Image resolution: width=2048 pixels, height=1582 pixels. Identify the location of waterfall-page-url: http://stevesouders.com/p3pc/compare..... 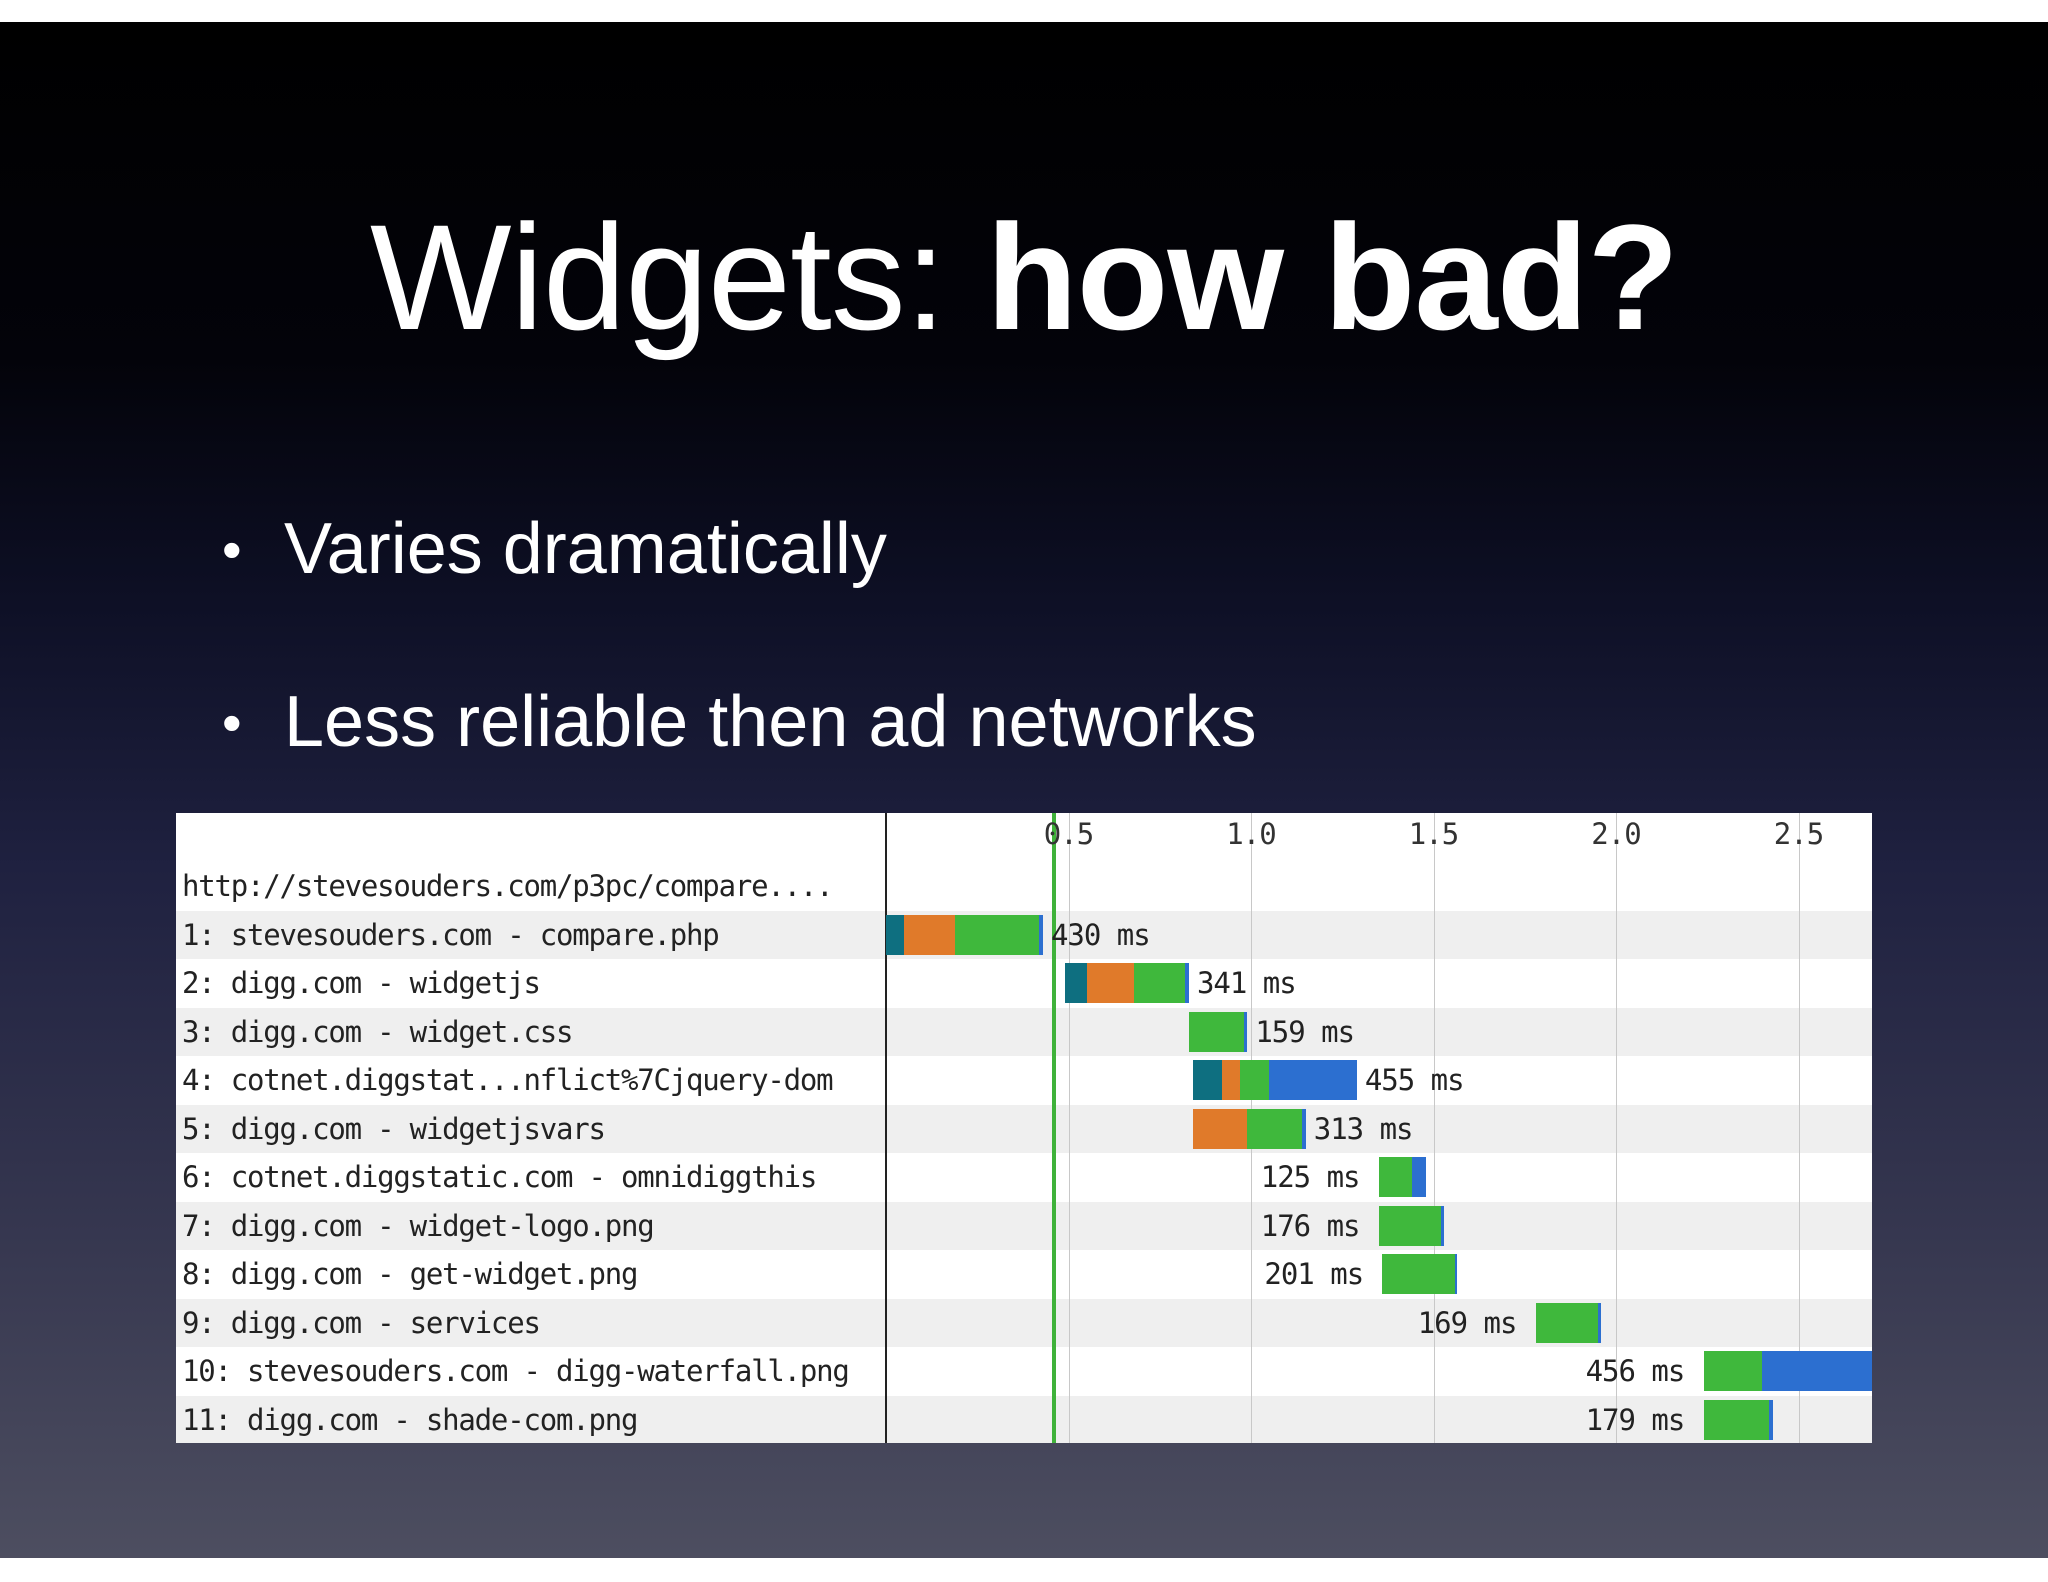
(508, 886).